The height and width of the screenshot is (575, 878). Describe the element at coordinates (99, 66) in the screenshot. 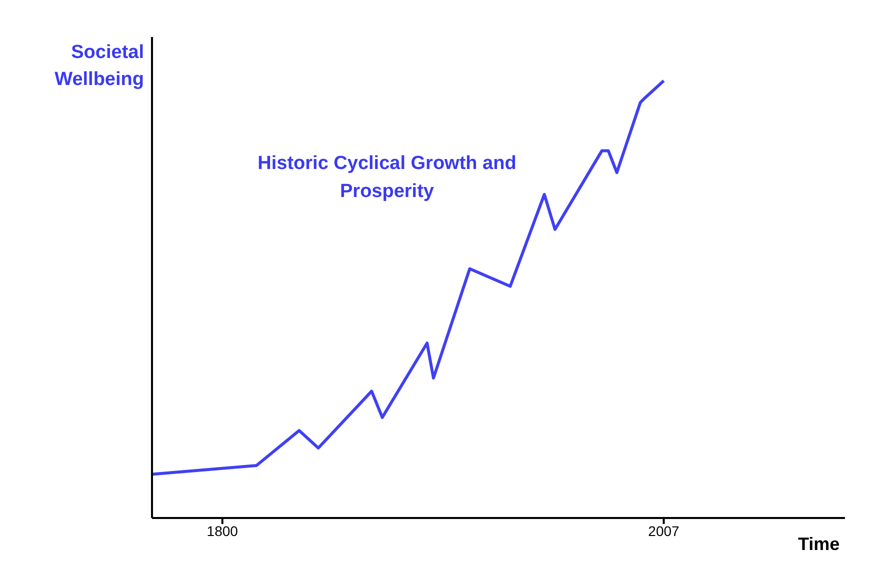

I see `y-axis-title: Societal Wellbeing` at that location.